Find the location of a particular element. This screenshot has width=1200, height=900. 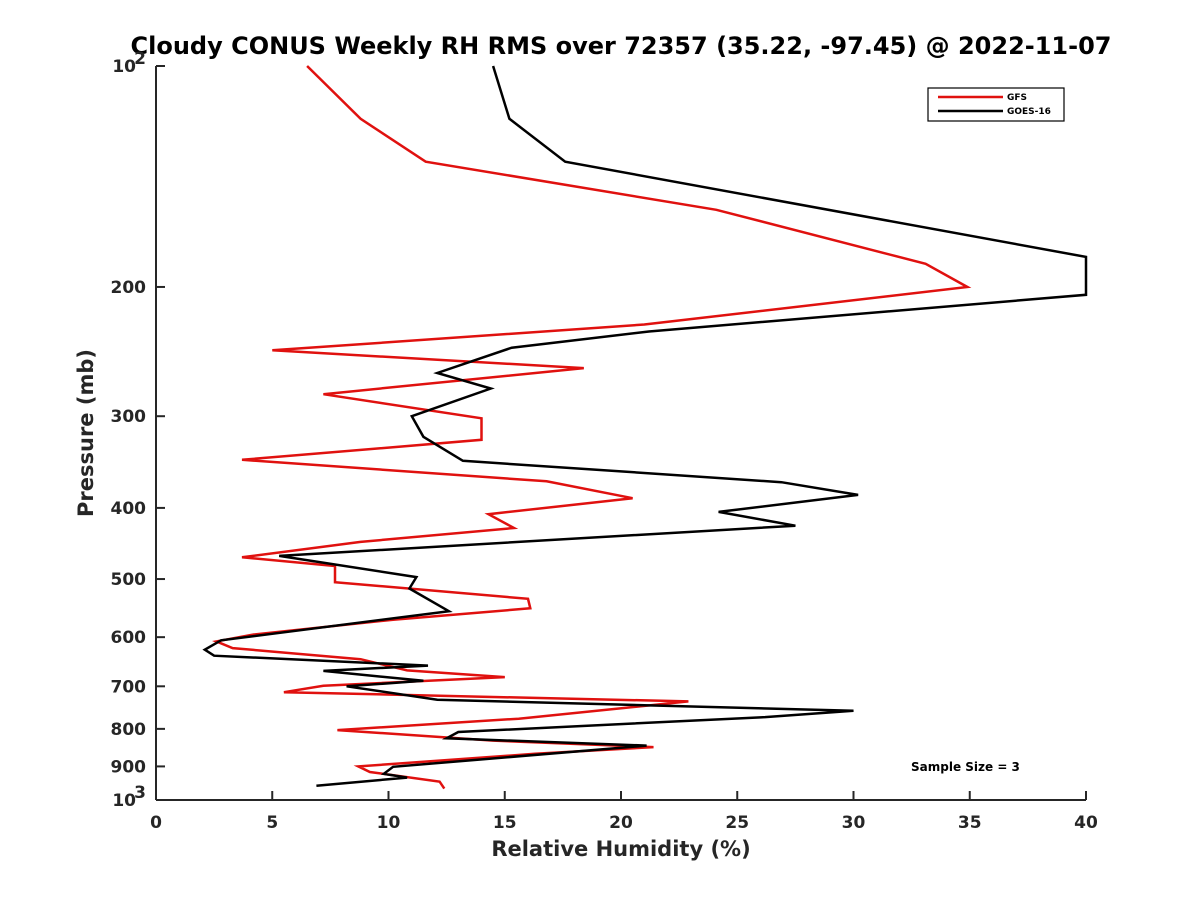

y-tick-exponent: 2 is located at coordinates (140, 59).